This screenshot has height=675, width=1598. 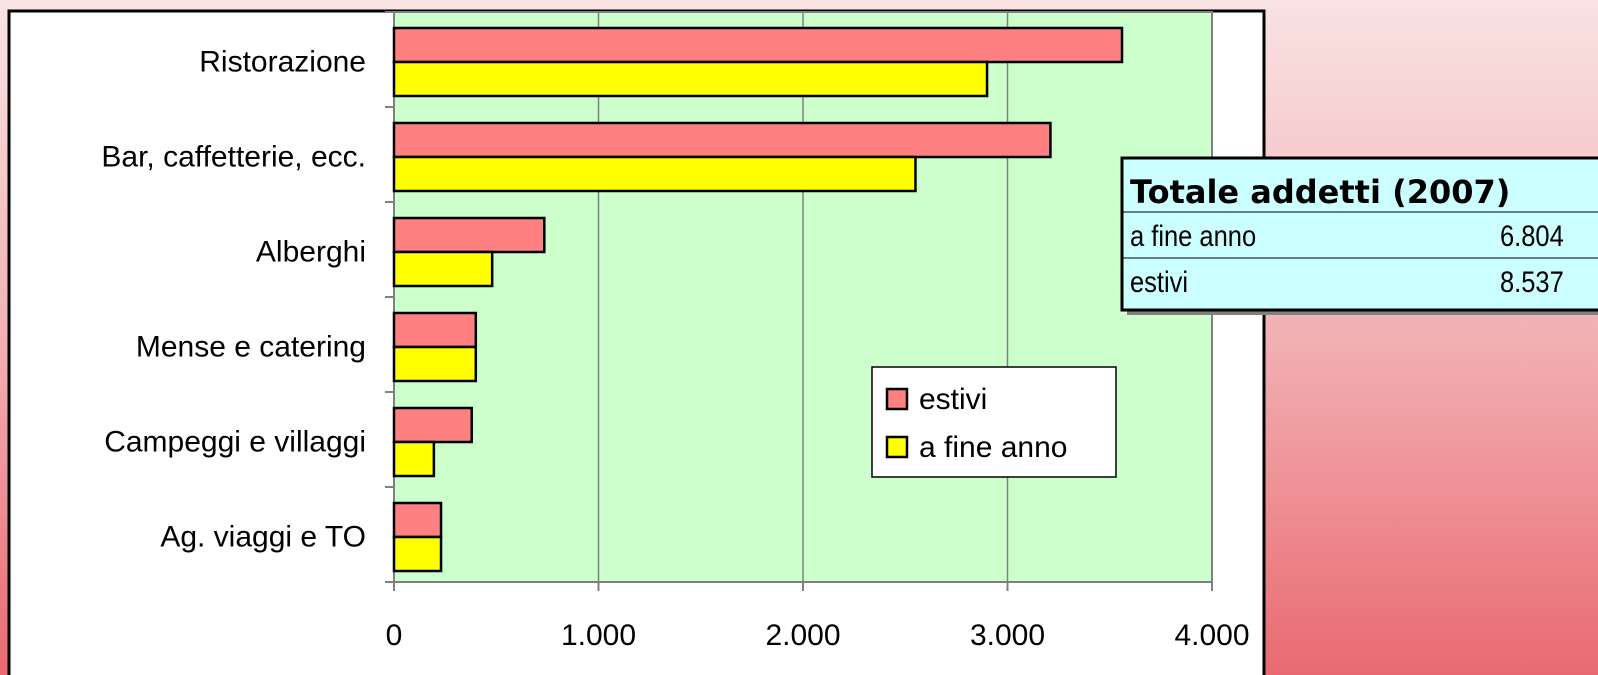 What do you see at coordinates (1007, 635) in the screenshot?
I see `x-tick-label: 3.000` at bounding box center [1007, 635].